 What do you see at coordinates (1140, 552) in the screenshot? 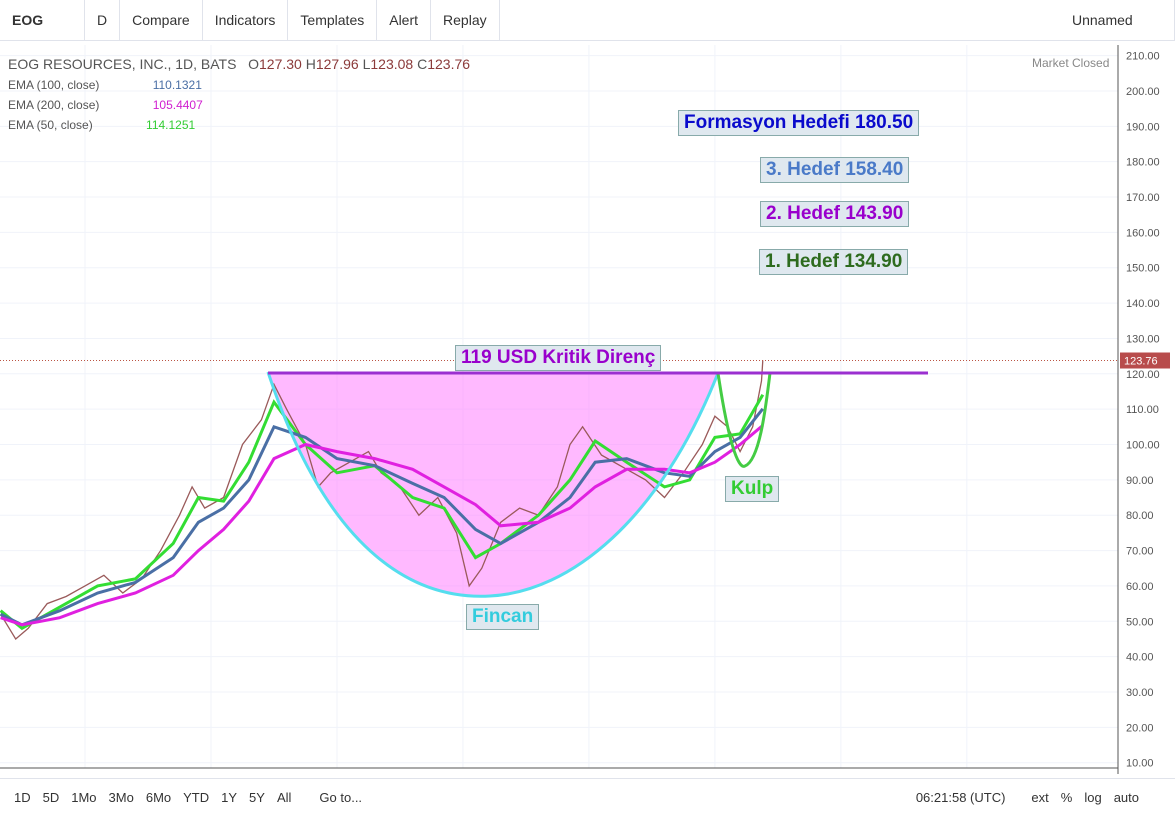
I see `y-tick-label: 70.00` at bounding box center [1140, 552].